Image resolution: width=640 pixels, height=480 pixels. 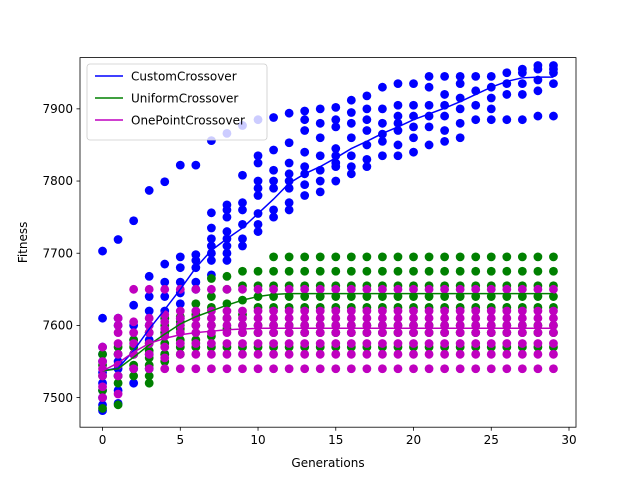 What do you see at coordinates (257, 440) in the screenshot?
I see `x-tick-label: 10` at bounding box center [257, 440].